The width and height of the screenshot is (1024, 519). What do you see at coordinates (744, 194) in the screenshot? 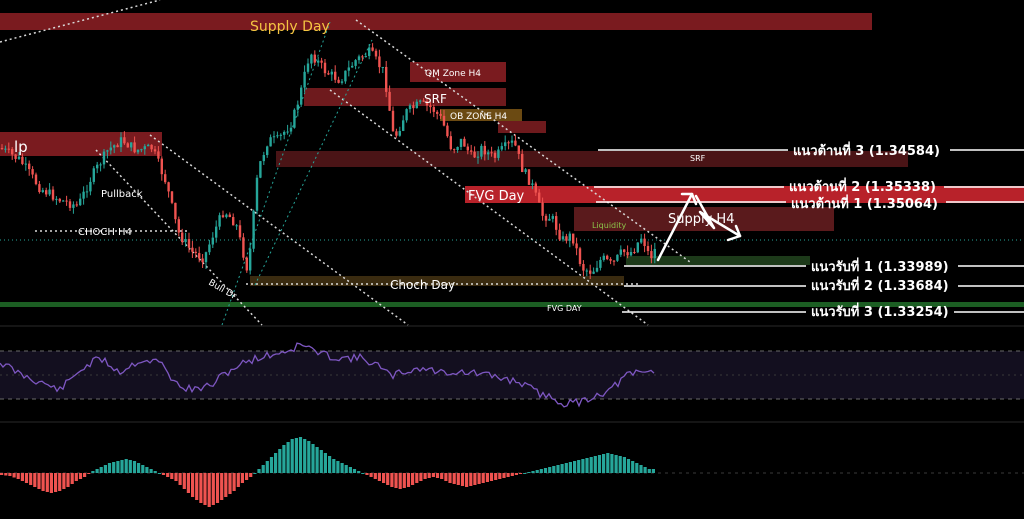
I see `fvg-day-top-zone` at bounding box center [744, 194].